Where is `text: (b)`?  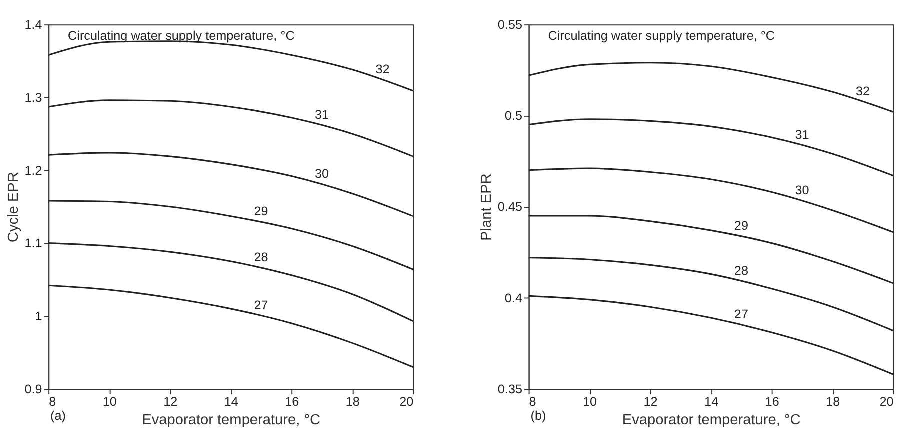
text: (b) is located at coordinates (538, 416).